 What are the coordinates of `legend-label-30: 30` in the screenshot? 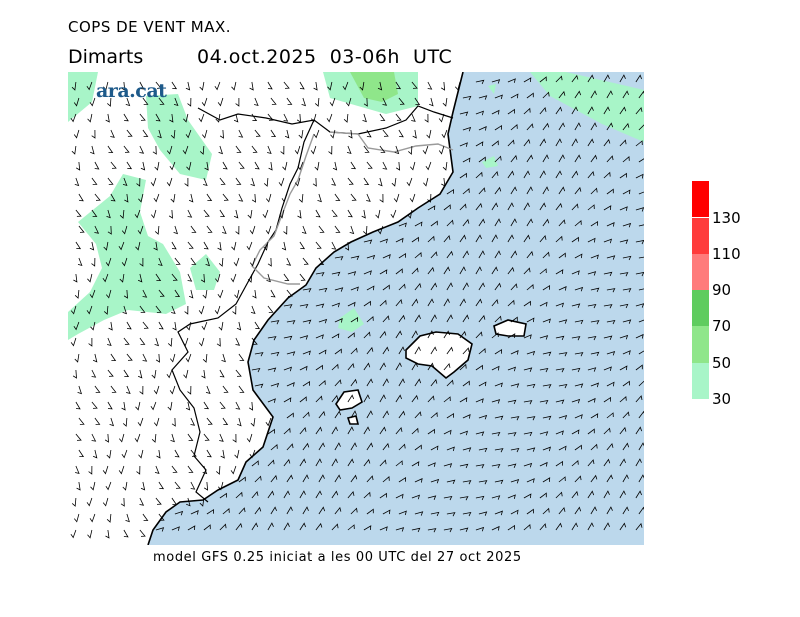 It's located at (722, 399).